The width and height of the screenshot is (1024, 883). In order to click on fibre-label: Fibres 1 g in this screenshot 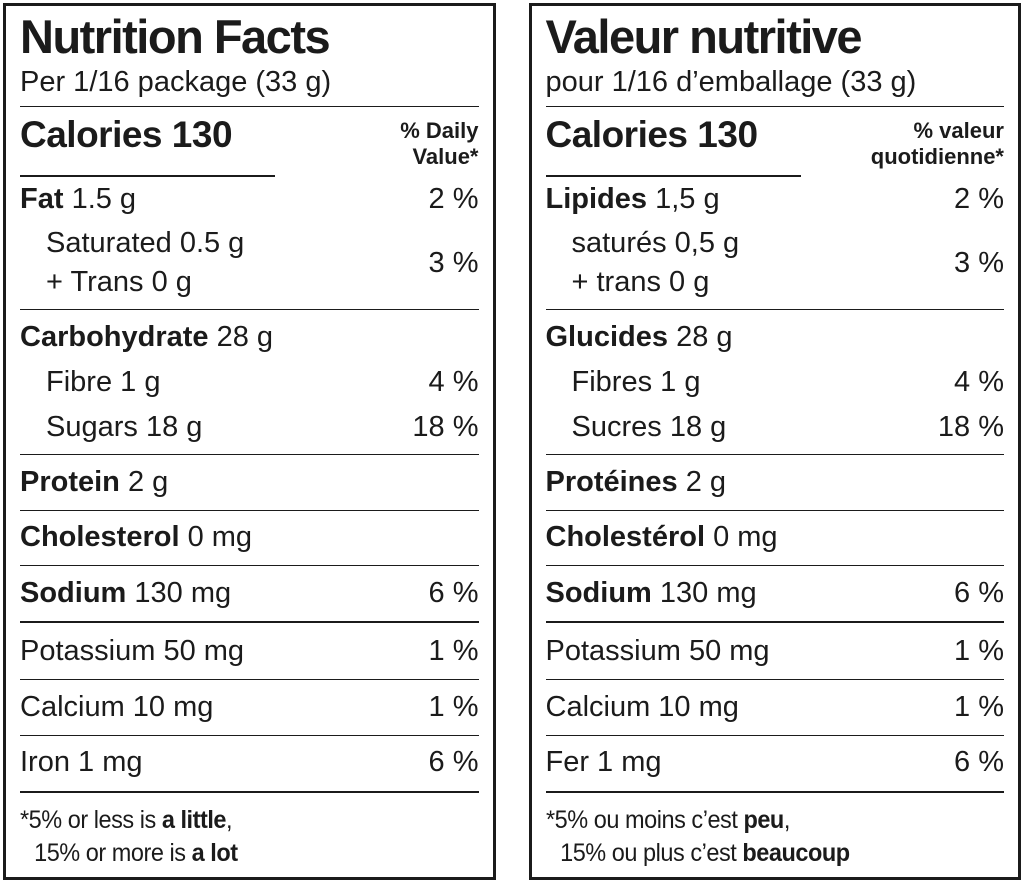, I will do `click(636, 381)`.